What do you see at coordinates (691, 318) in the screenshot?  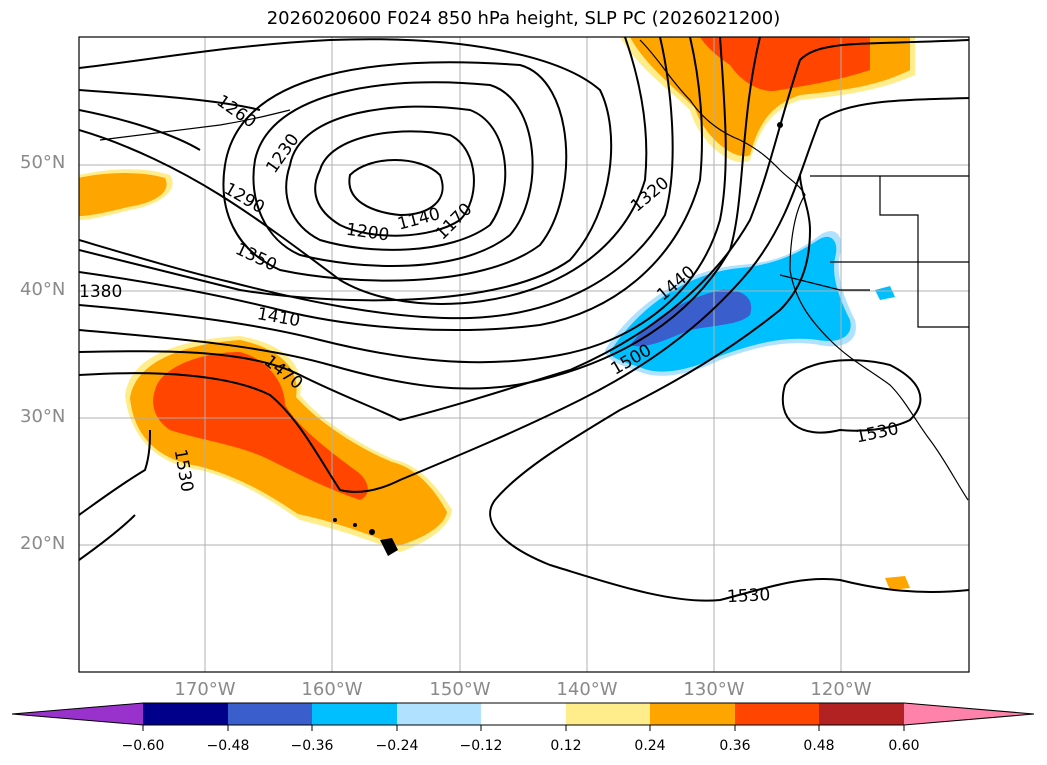 I see `anomaly-negative-blue` at bounding box center [691, 318].